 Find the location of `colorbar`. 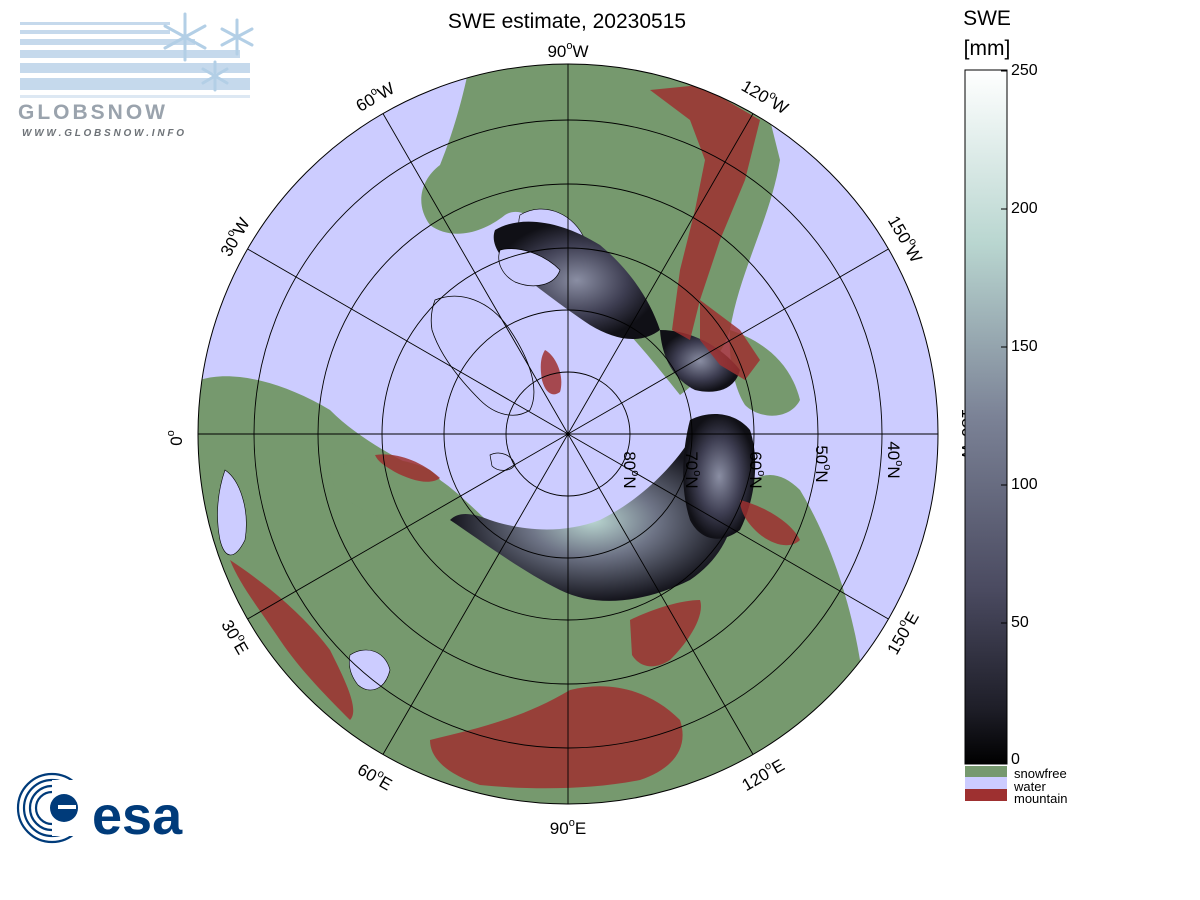

colorbar is located at coordinates (986, 435).